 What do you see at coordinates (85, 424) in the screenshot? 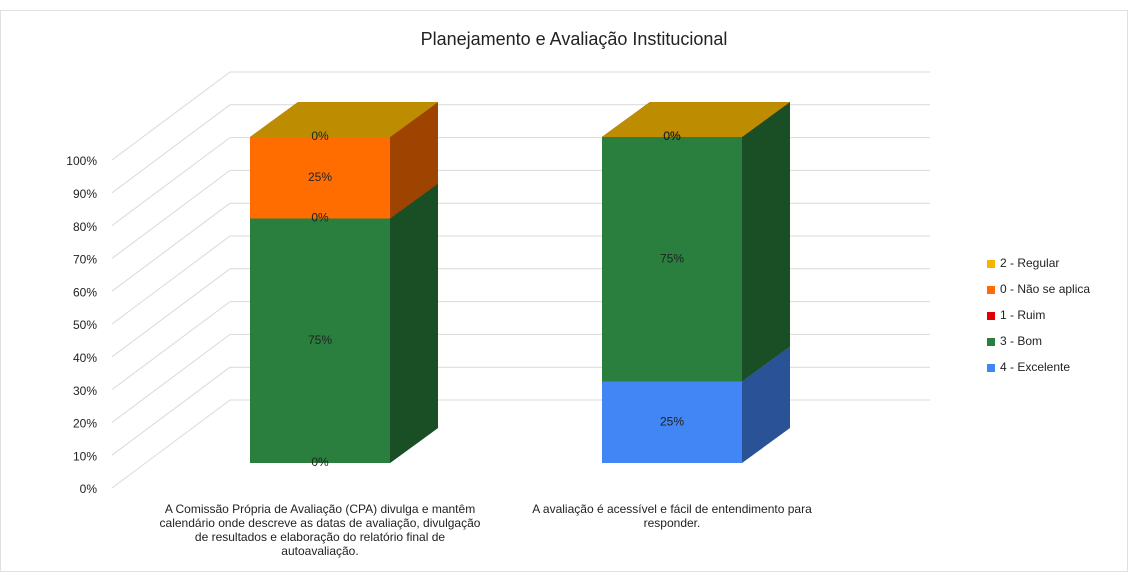
I see `y-tick-label: 20%` at bounding box center [85, 424].